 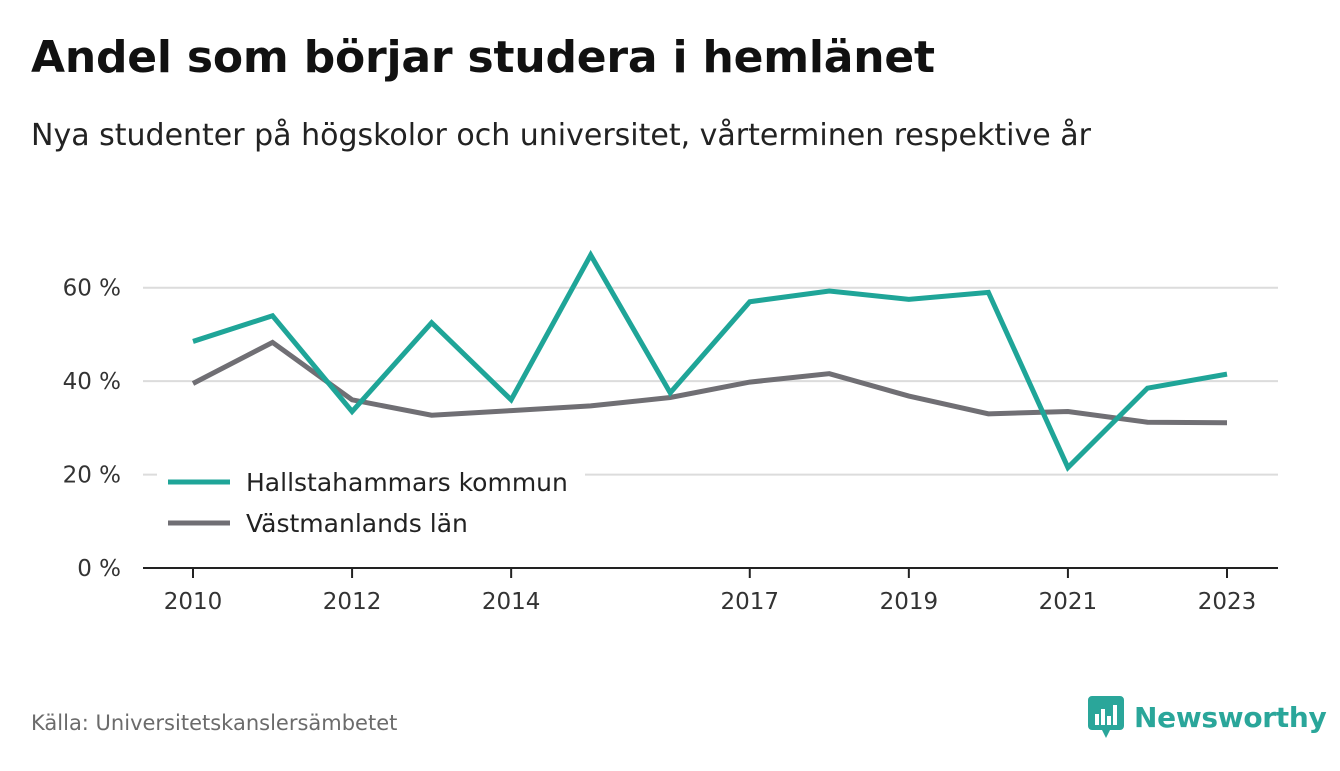 What do you see at coordinates (92, 289) in the screenshot?
I see `y-tick-label: 60 %` at bounding box center [92, 289].